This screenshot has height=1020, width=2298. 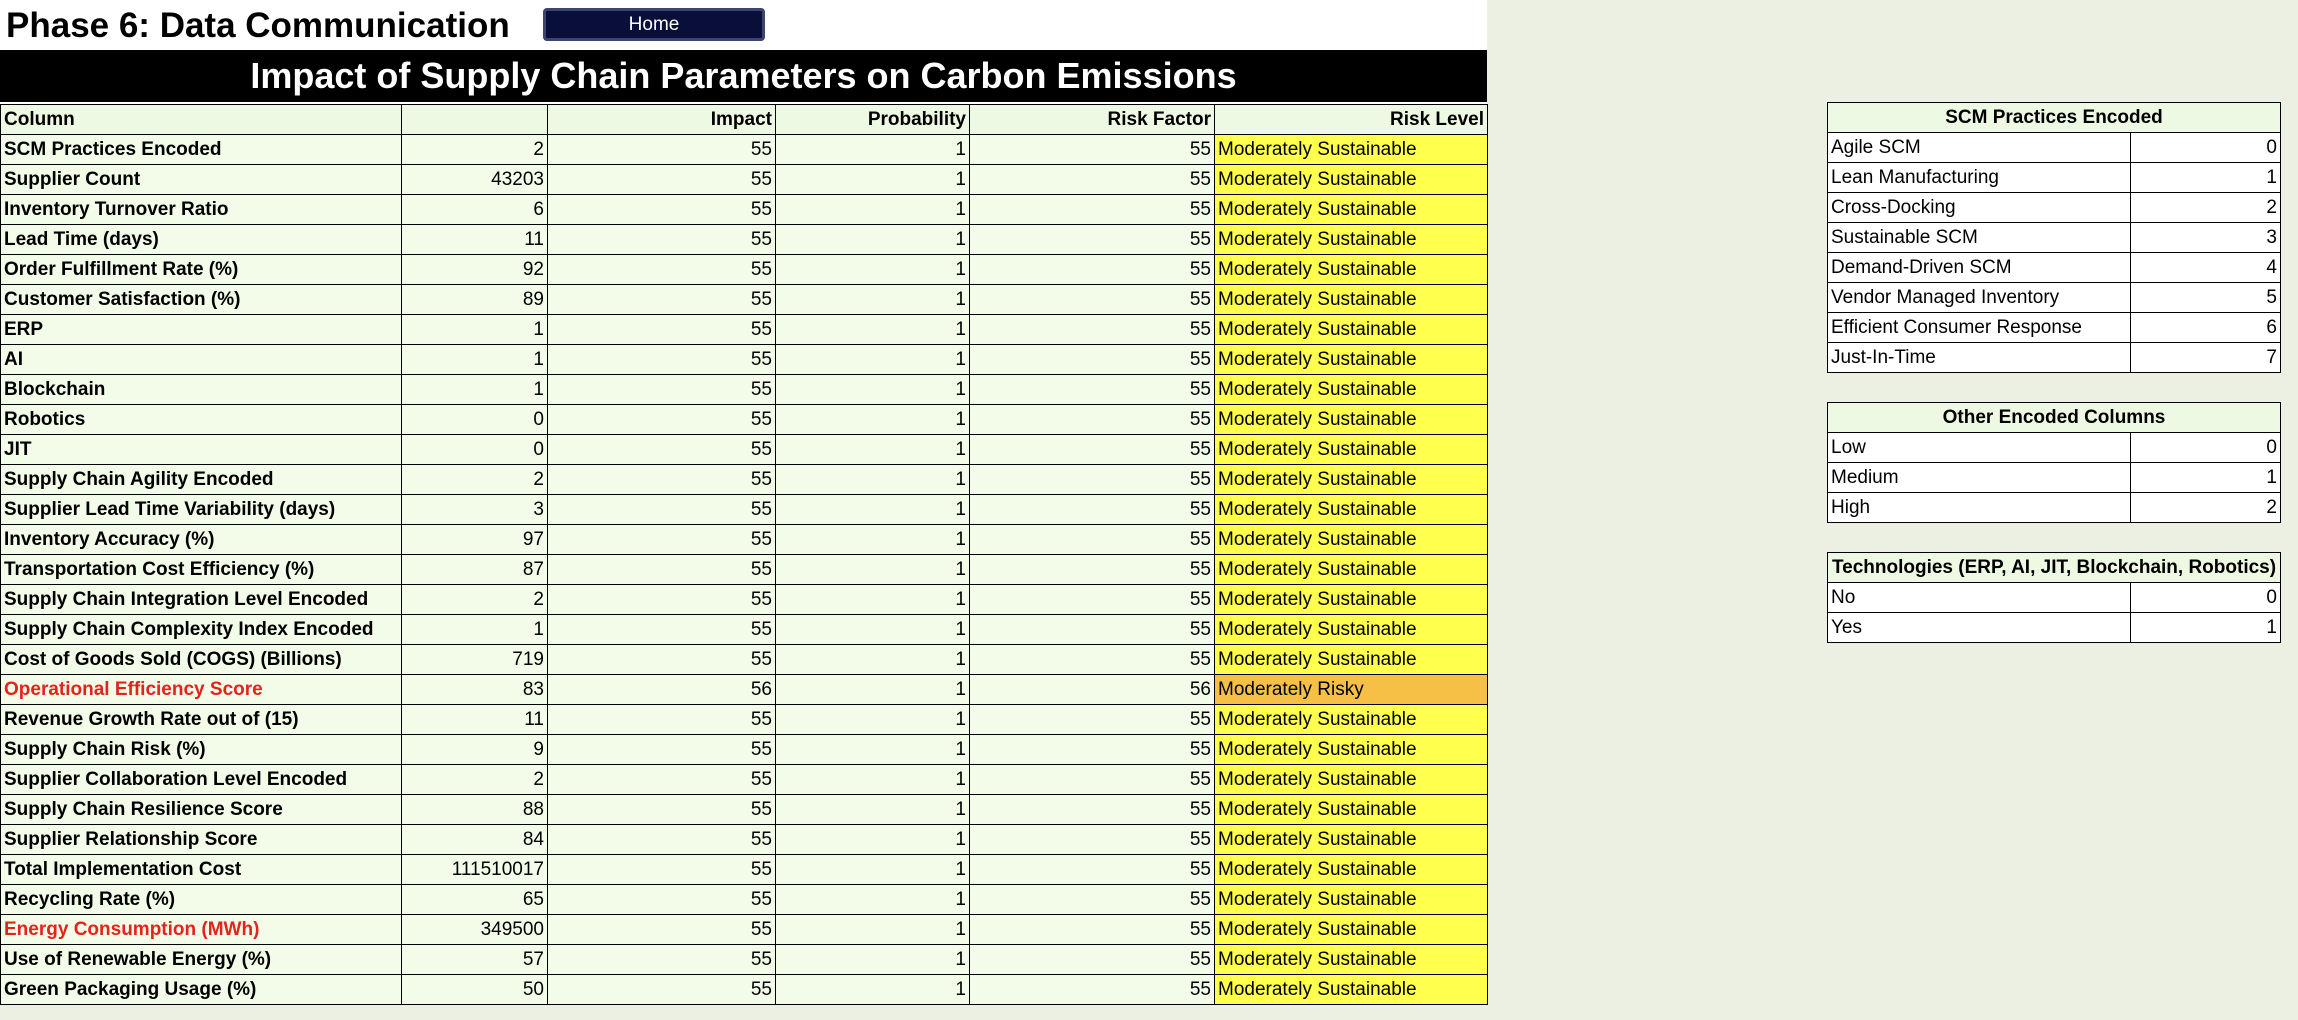 I want to click on legend-label: Agile SCM, so click(x=1979, y=147).